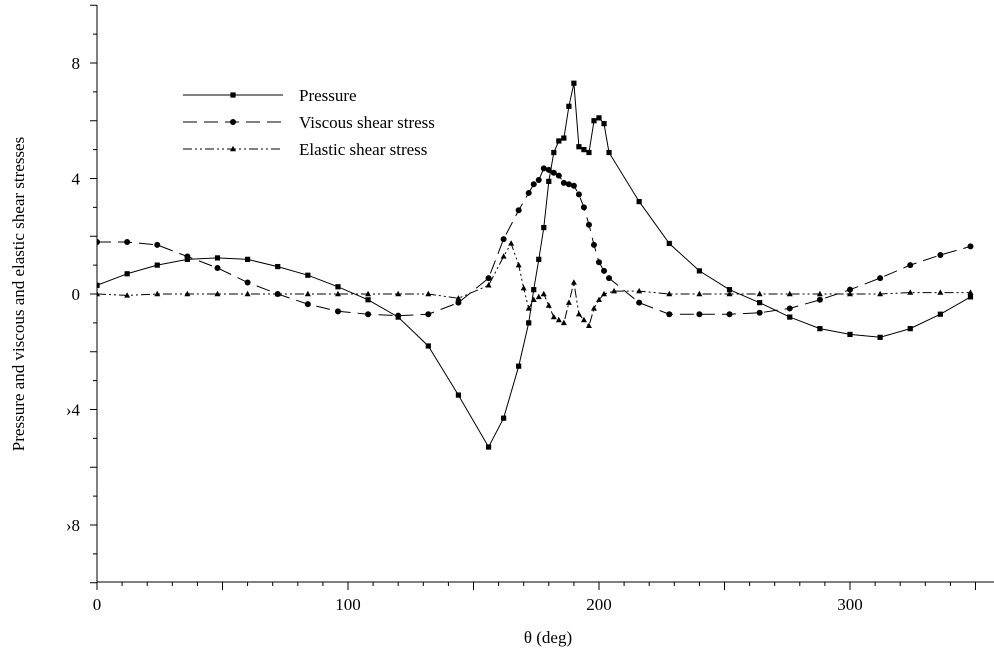 The height and width of the screenshot is (649, 994). I want to click on x-tick-label: 300, so click(850, 604).